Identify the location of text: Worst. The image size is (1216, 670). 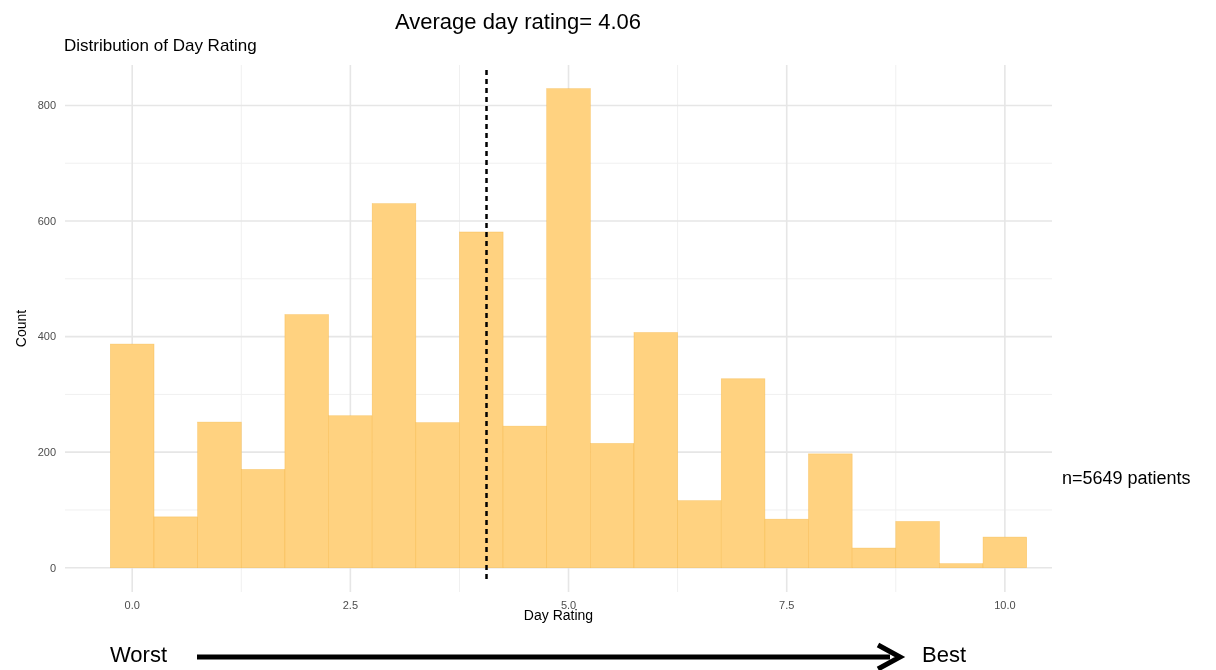
(139, 654).